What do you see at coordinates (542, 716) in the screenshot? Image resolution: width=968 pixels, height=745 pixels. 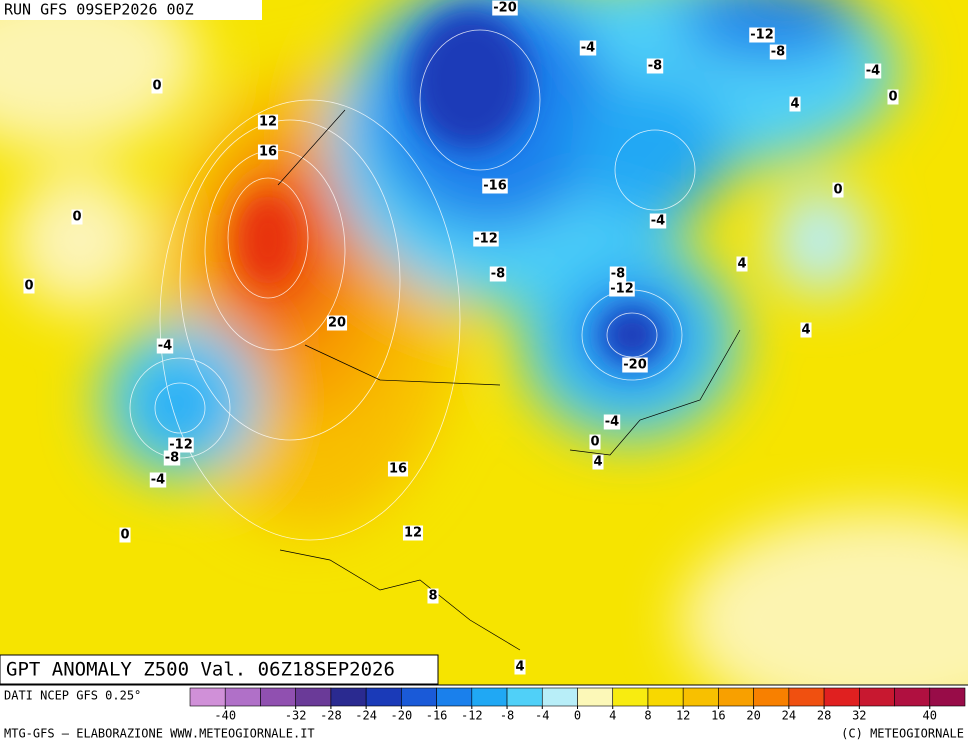 I see `colorbar-tick-label: -4` at bounding box center [542, 716].